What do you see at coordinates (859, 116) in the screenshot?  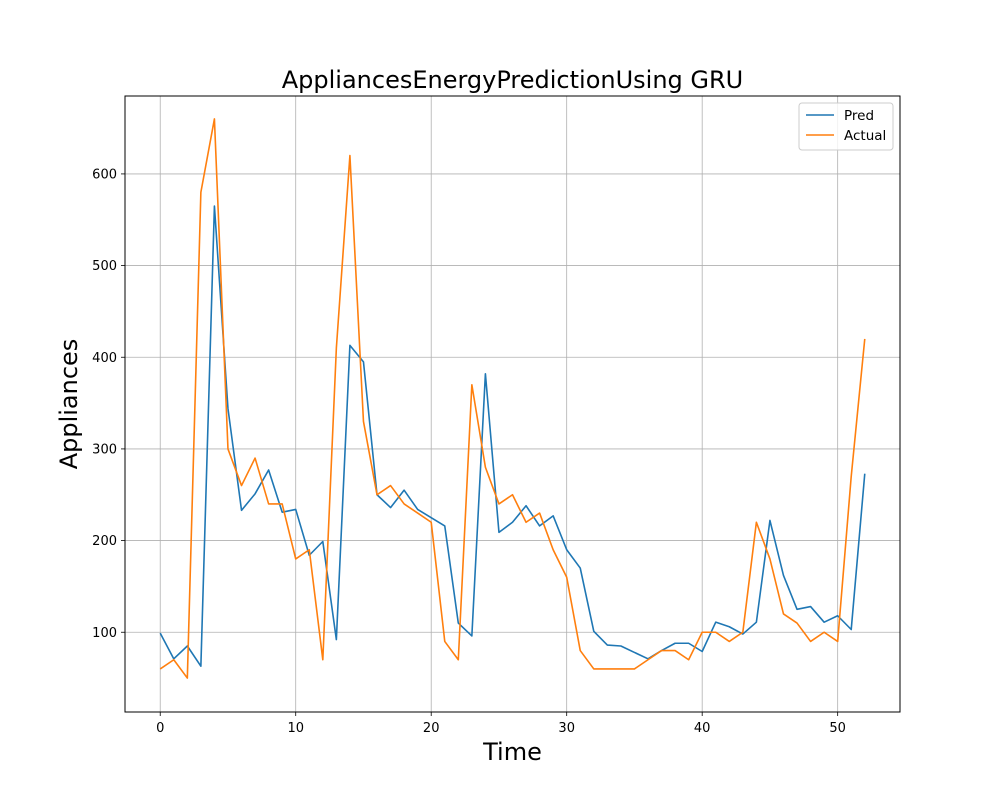 I see `legend-label-pred: Pred` at bounding box center [859, 116].